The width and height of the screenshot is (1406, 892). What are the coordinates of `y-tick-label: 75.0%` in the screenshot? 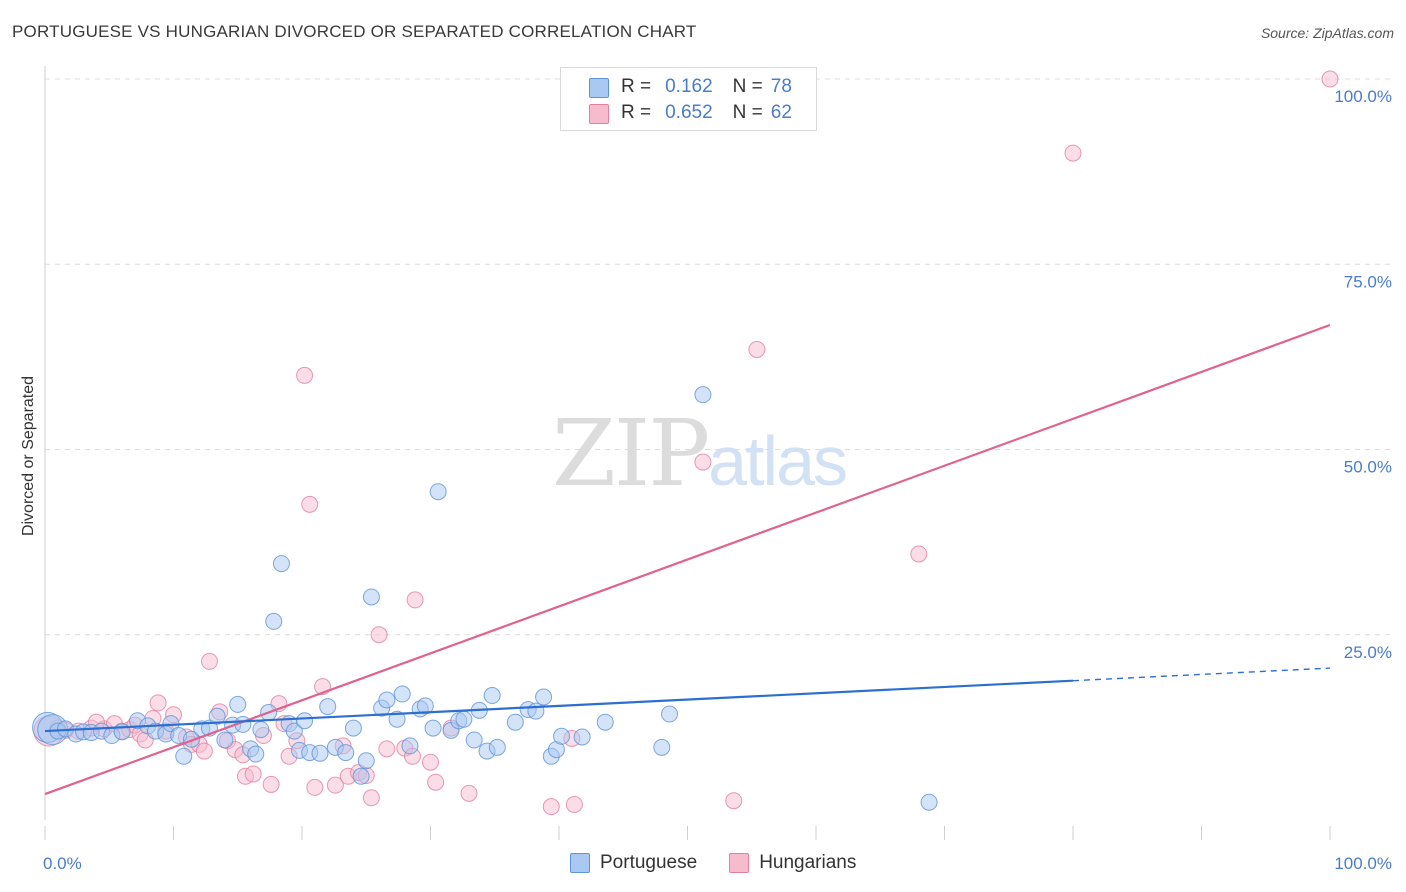 It's located at (1368, 281).